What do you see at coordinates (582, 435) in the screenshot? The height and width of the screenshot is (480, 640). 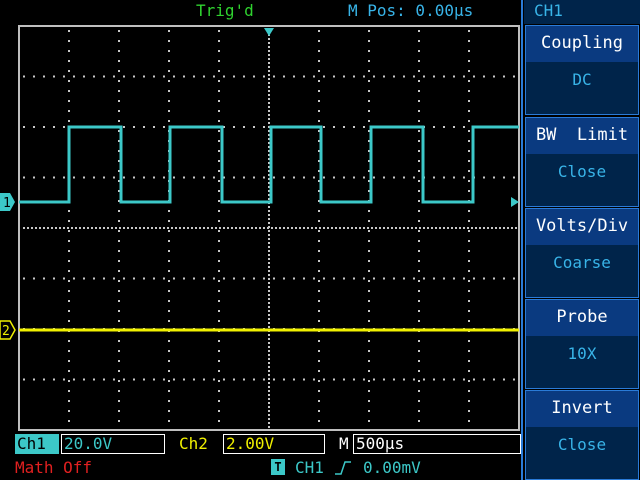 I see `menu-invert: Invert Close` at bounding box center [582, 435].